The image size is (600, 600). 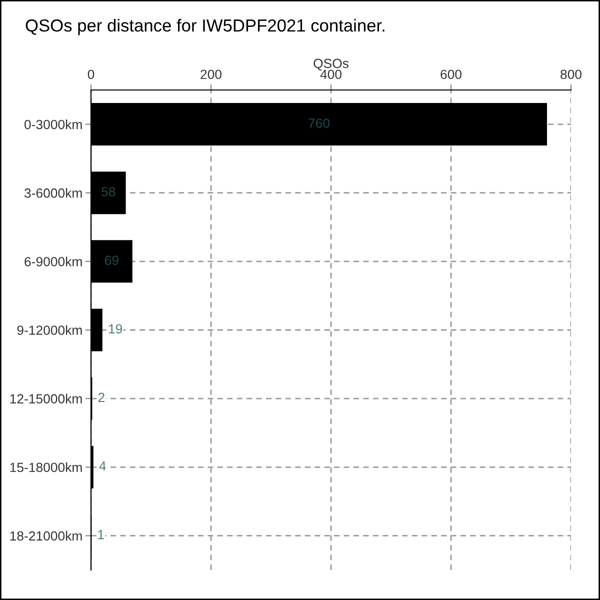 What do you see at coordinates (451, 75) in the screenshot?
I see `x-tick-label: 600` at bounding box center [451, 75].